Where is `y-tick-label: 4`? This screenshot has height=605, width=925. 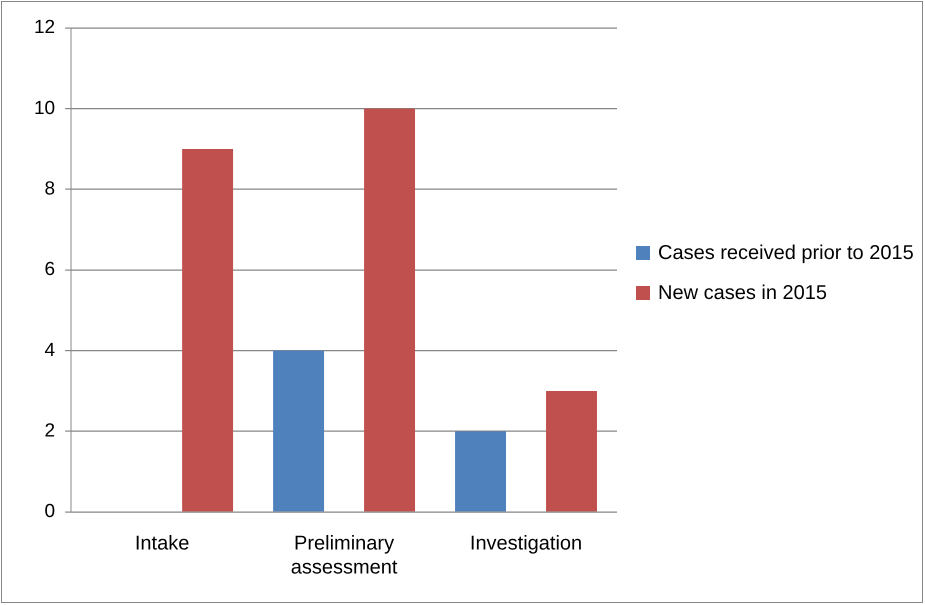 y-tick-label: 4 is located at coordinates (50, 350).